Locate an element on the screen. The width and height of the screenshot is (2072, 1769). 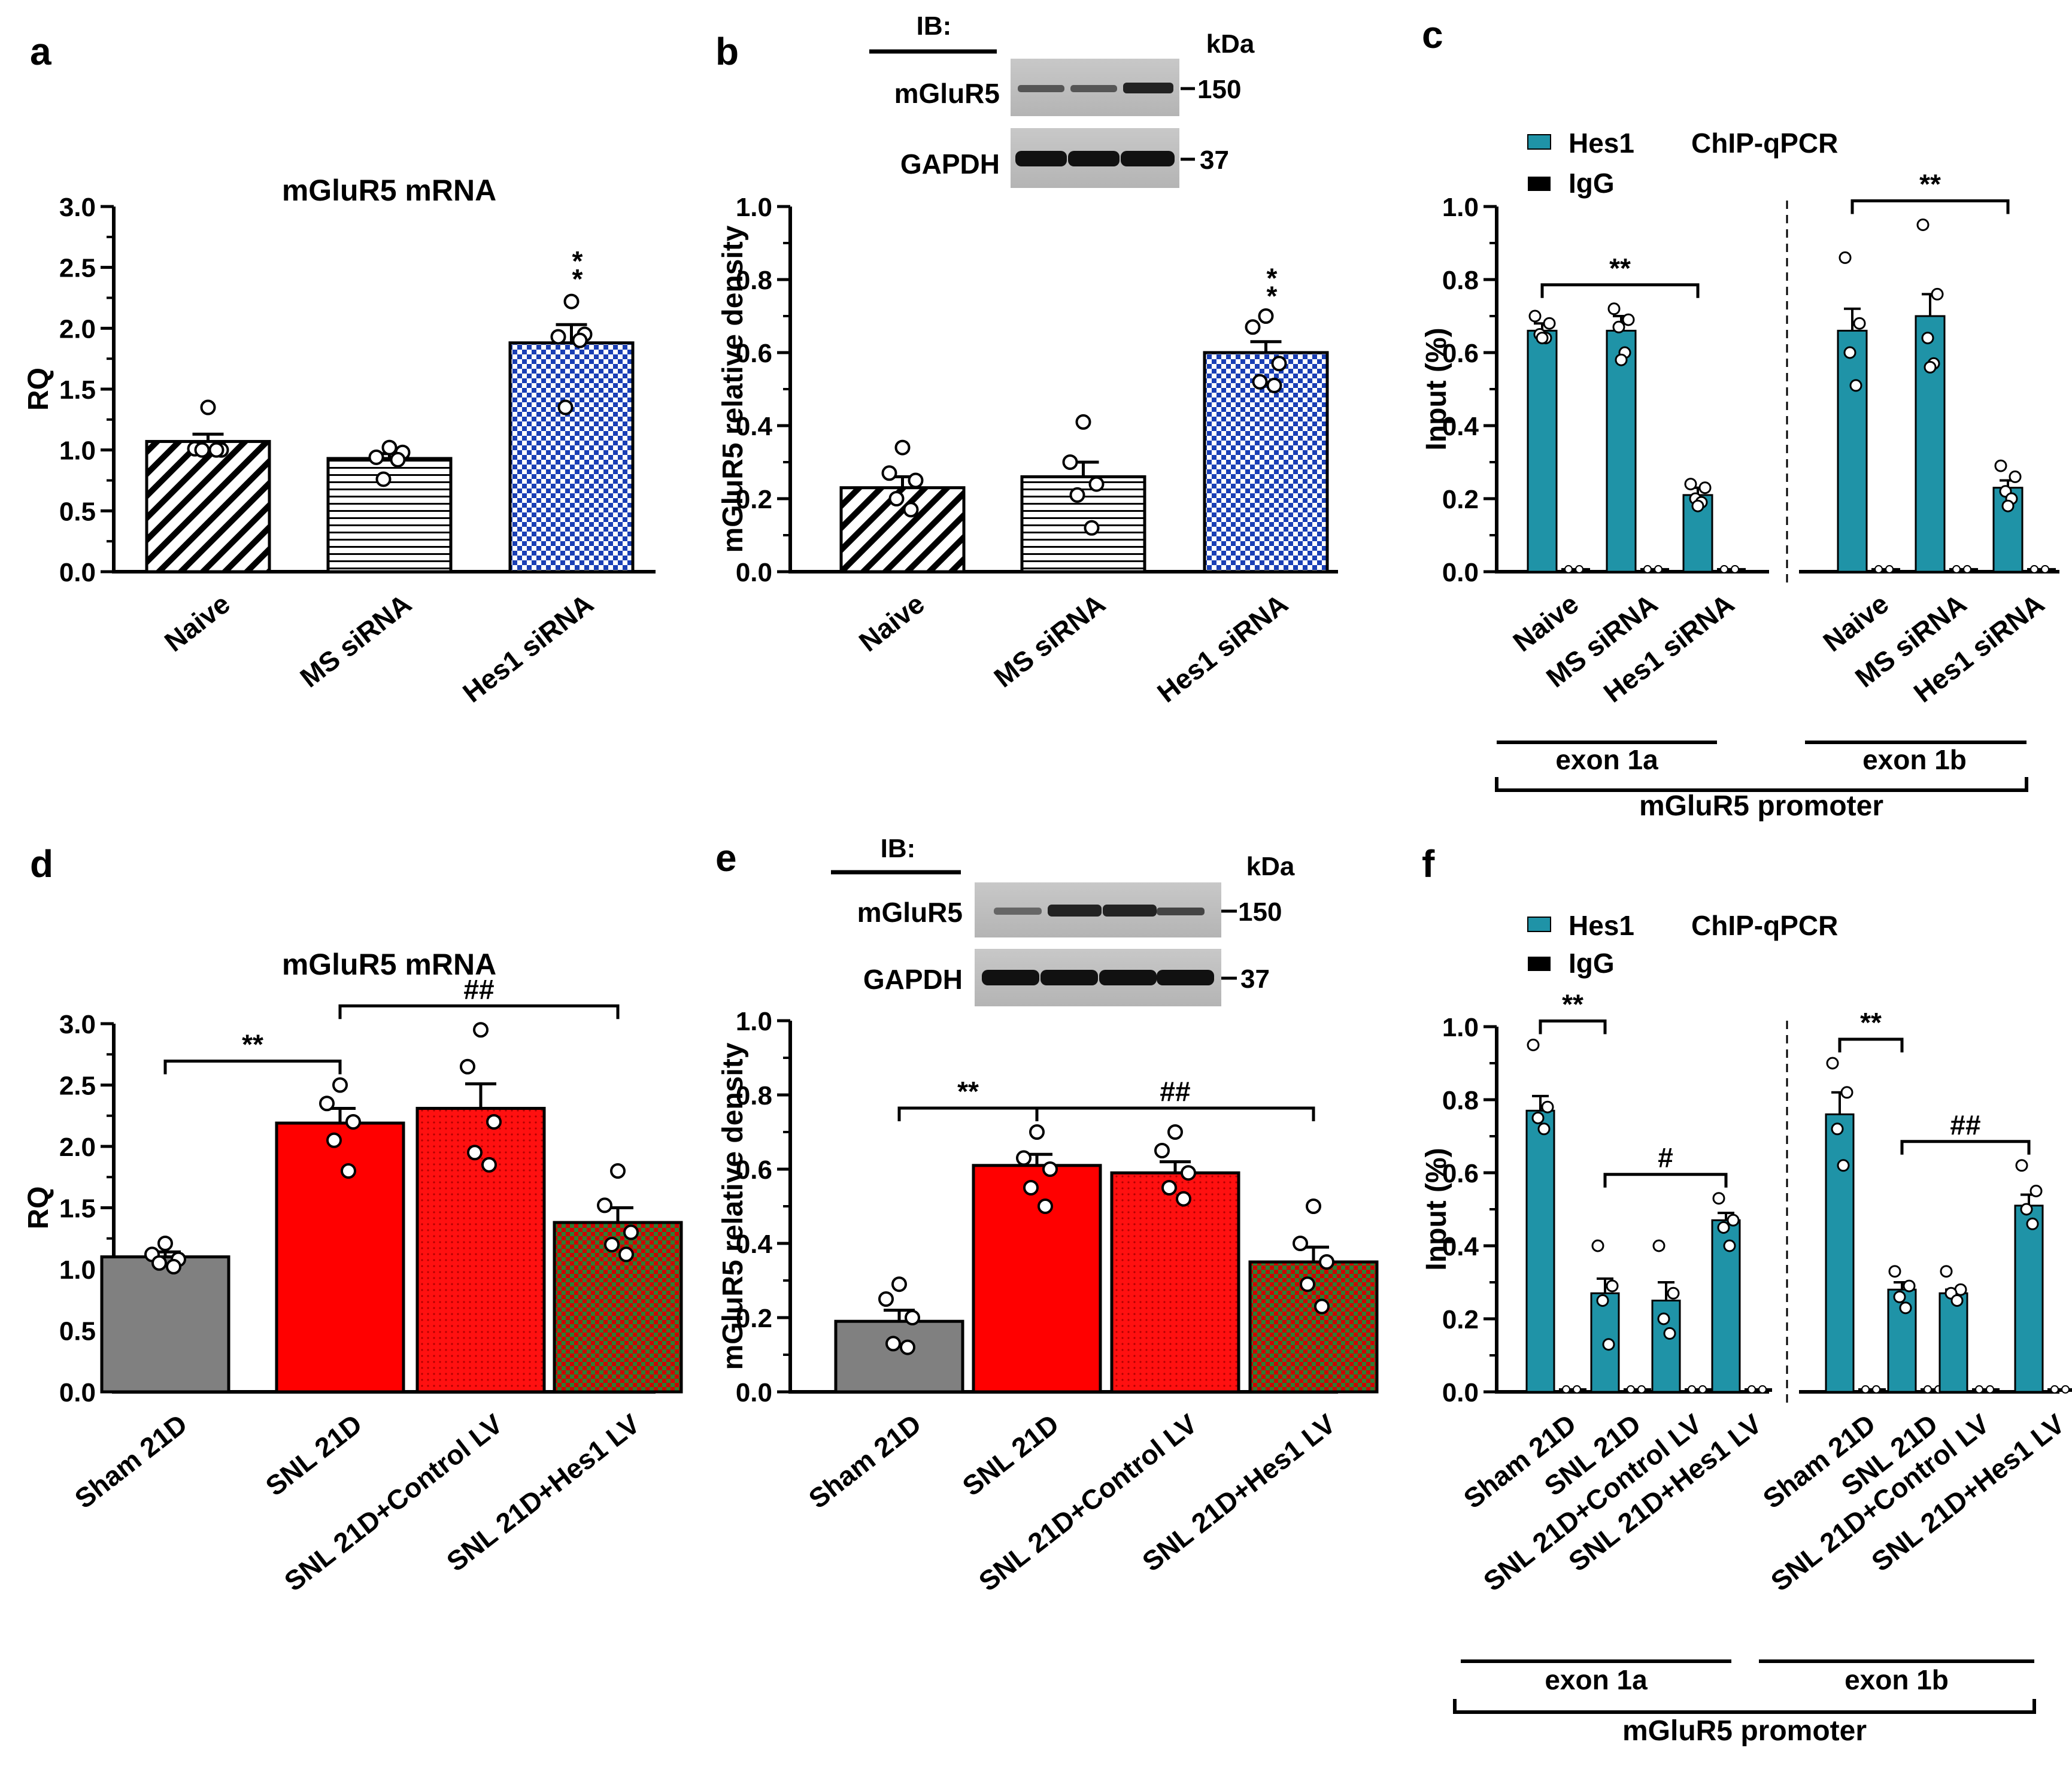
bar-igg is located at coordinates (1986, 1390).